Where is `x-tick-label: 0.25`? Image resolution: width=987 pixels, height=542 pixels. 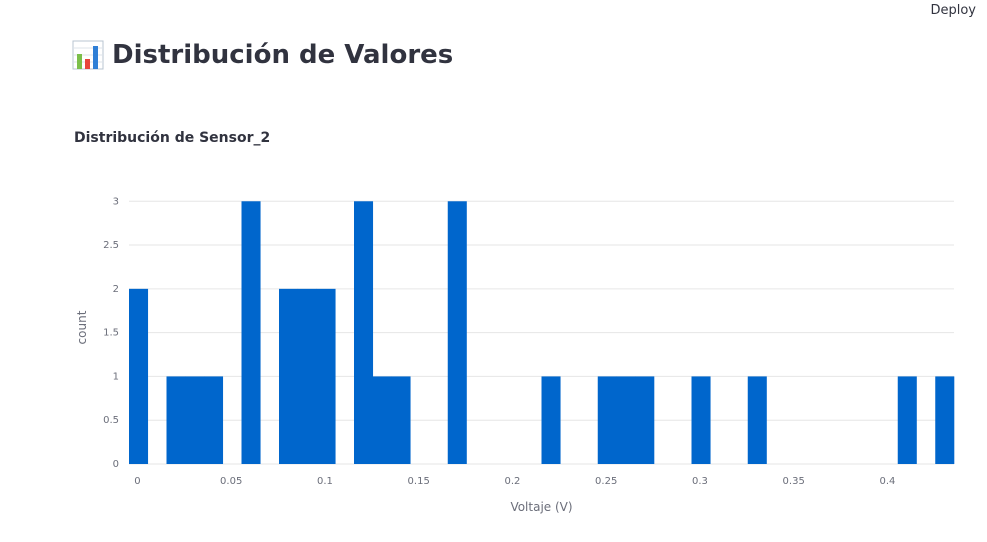 x-tick-label: 0.25 is located at coordinates (606, 481).